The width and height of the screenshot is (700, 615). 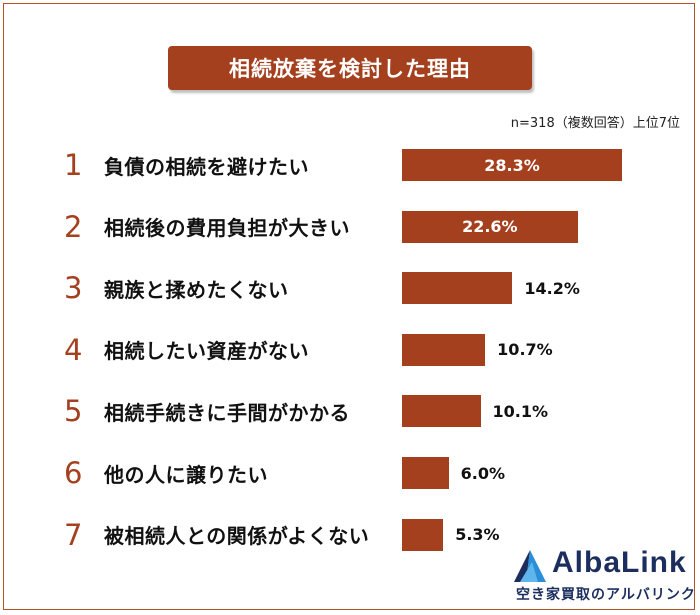 I want to click on category-label: 被相続人との関係がよくない, so click(x=237, y=536).